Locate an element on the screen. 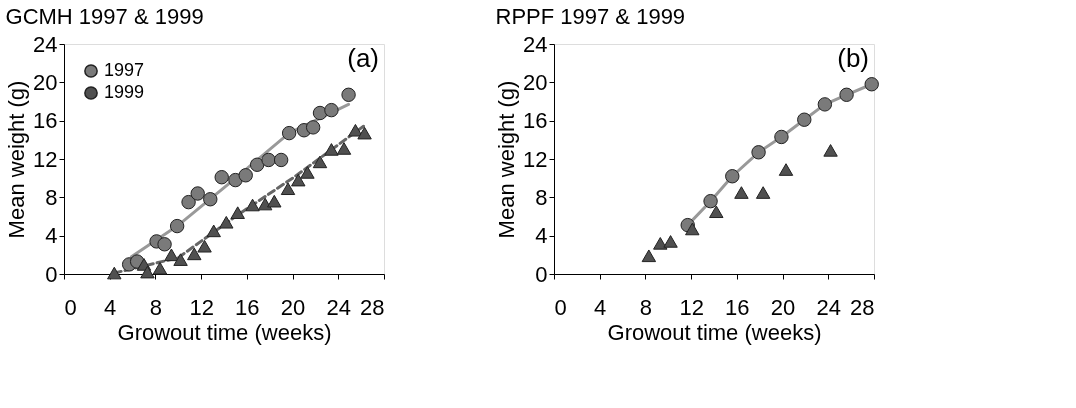  chart-title: GCMH 1997 & 1999 is located at coordinates (104, 16).